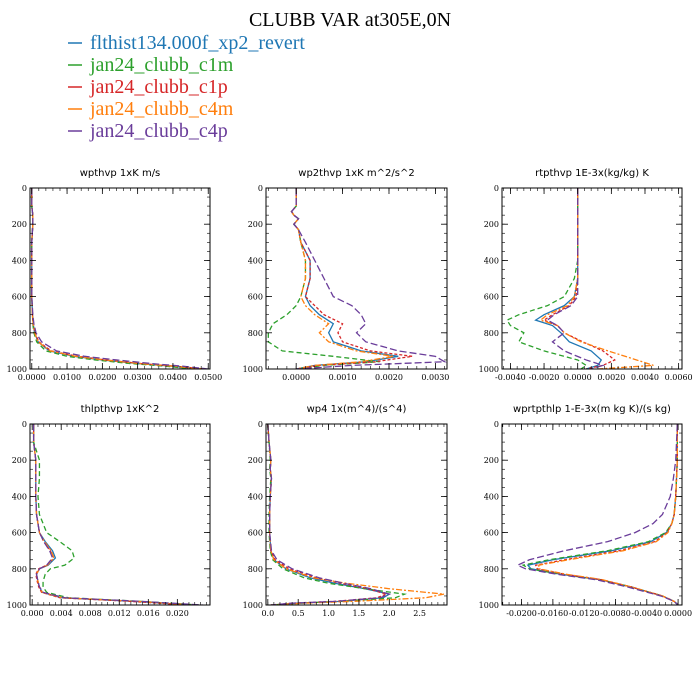  Describe the element at coordinates (120, 409) in the screenshot. I see `panel-title: thlpthvp 1xK^2` at that location.